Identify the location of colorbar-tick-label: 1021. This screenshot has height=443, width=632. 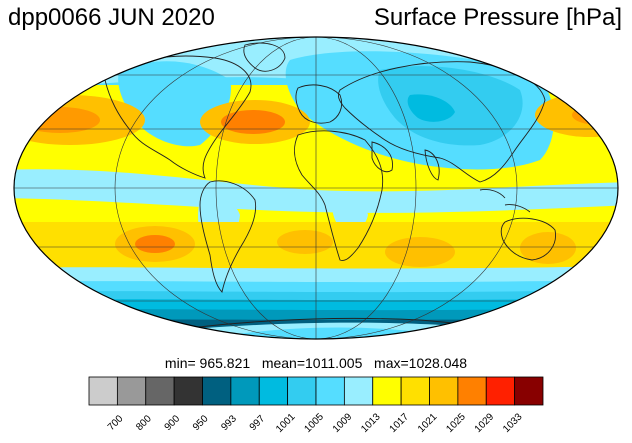
(428, 423).